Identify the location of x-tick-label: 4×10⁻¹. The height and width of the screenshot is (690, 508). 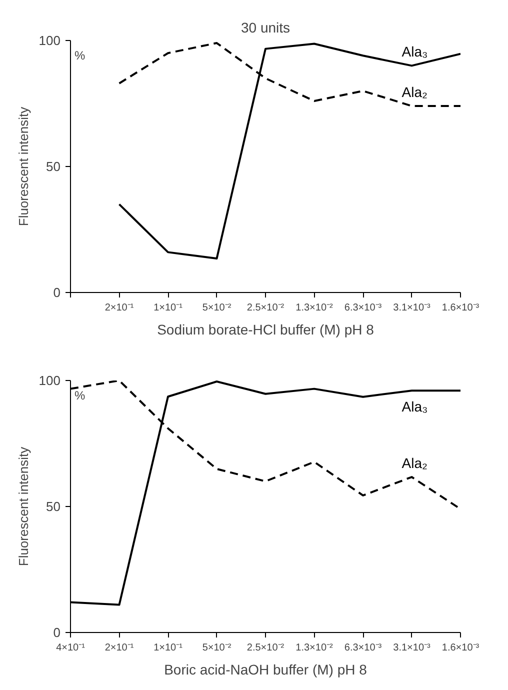
(71, 648).